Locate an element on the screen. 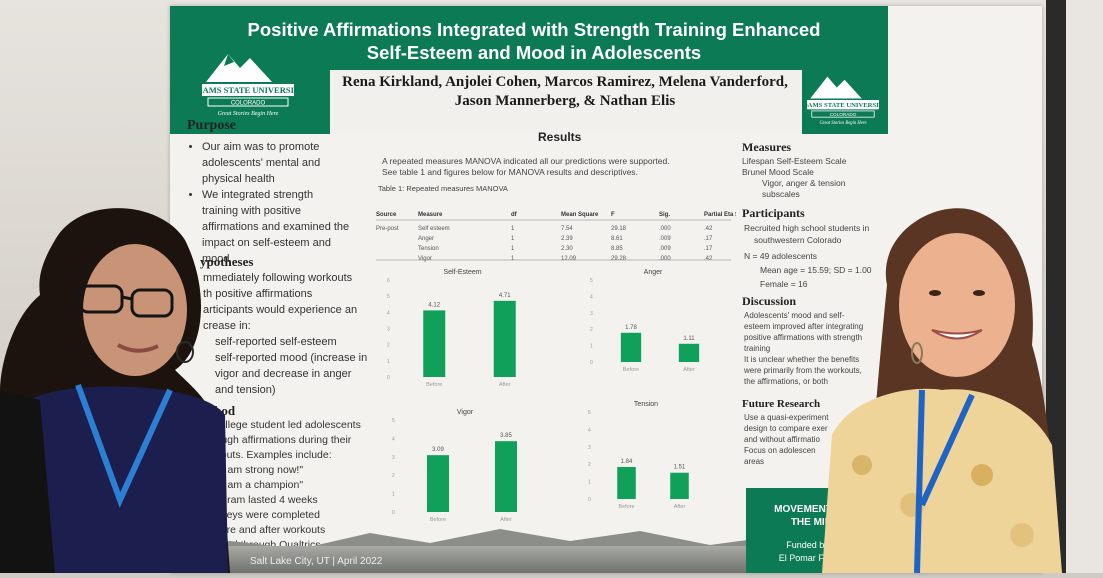  table-cell: Anger is located at coordinates (426, 239).